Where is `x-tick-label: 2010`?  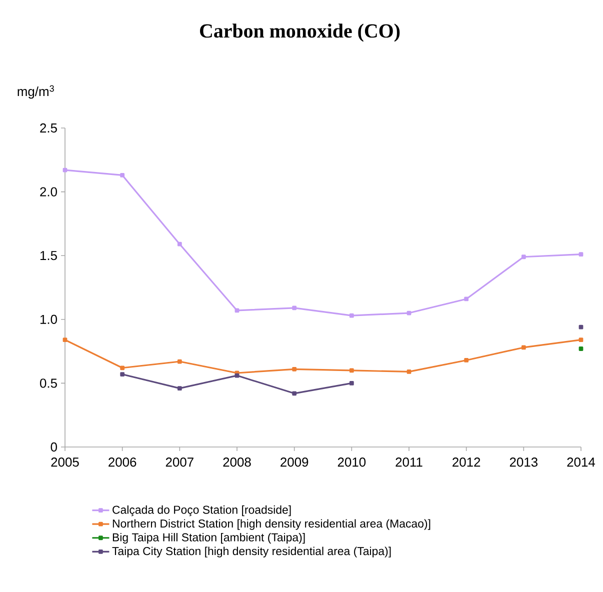 x-tick-label: 2010 is located at coordinates (352, 462).